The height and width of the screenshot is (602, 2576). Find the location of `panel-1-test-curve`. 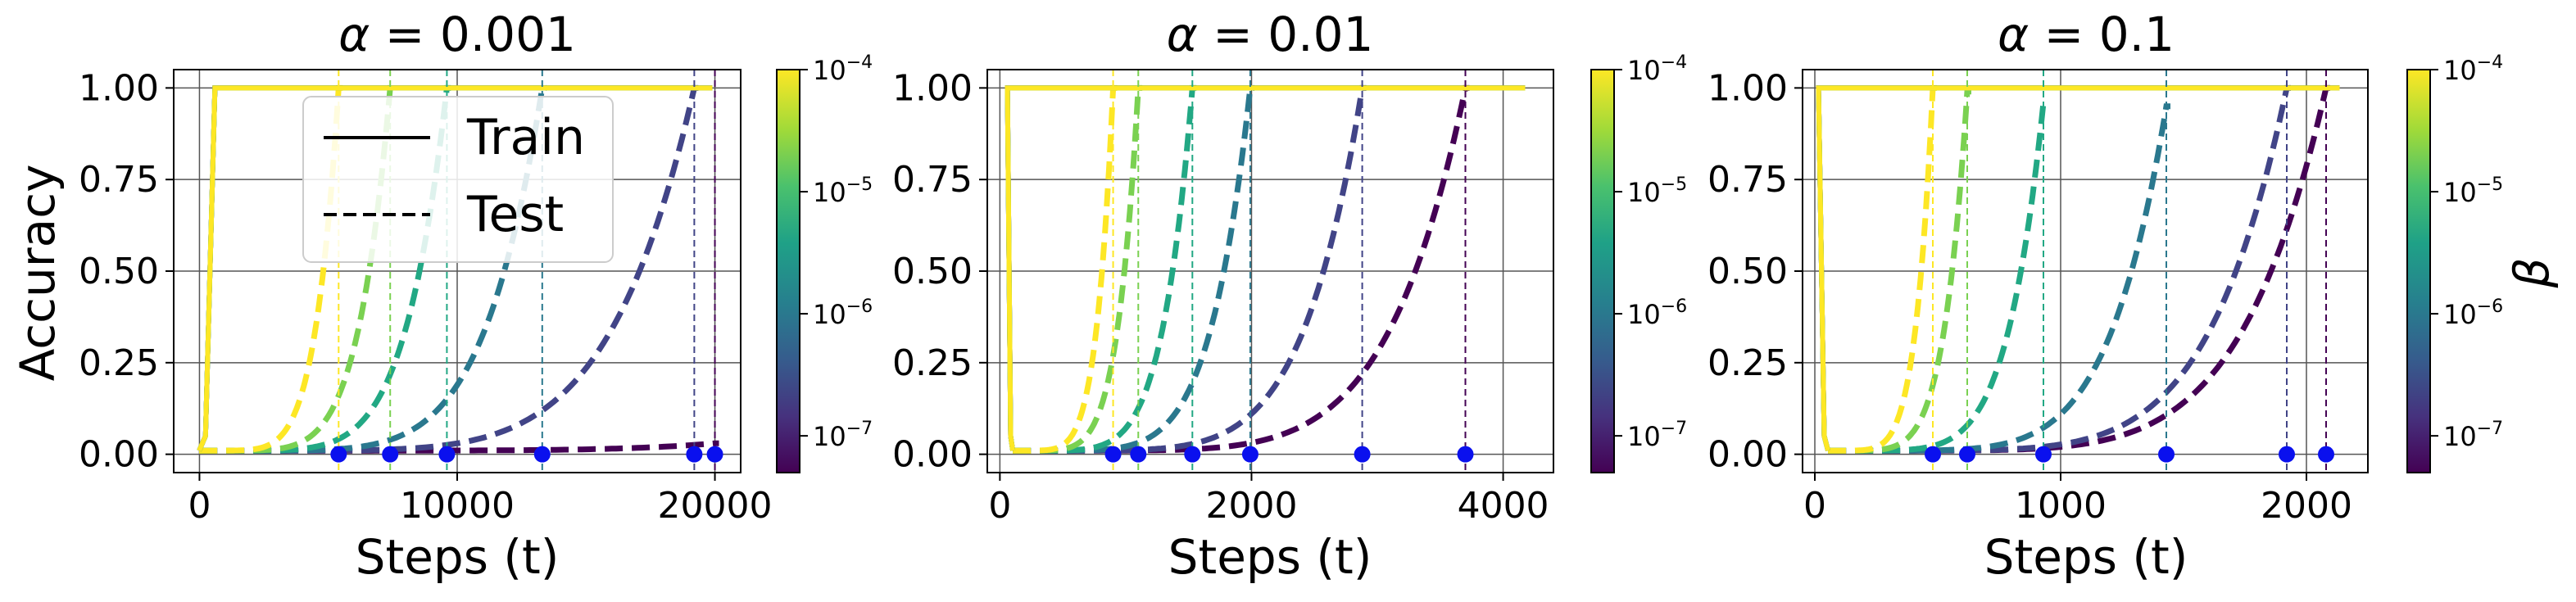

panel-1-test-curve is located at coordinates (271, 269).